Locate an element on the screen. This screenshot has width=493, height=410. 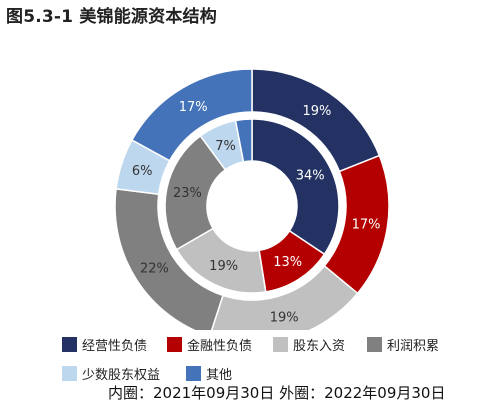
inner-ring-slice-label: 23% is located at coordinates (187, 193).